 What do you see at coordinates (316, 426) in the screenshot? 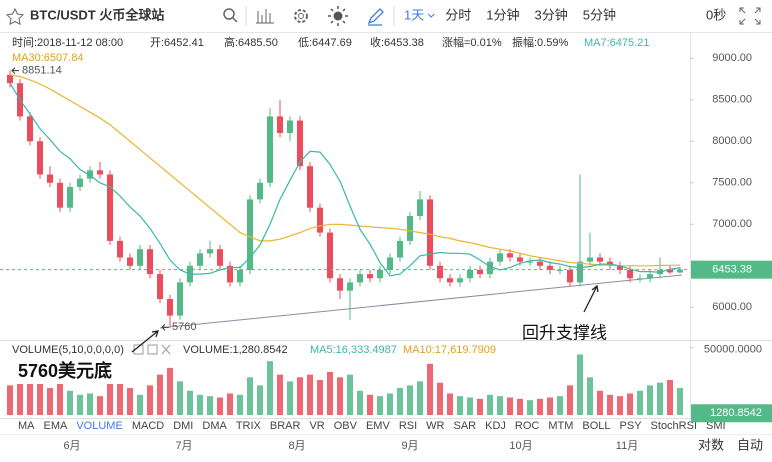
I see `indicator-tab: VR` at bounding box center [316, 426].